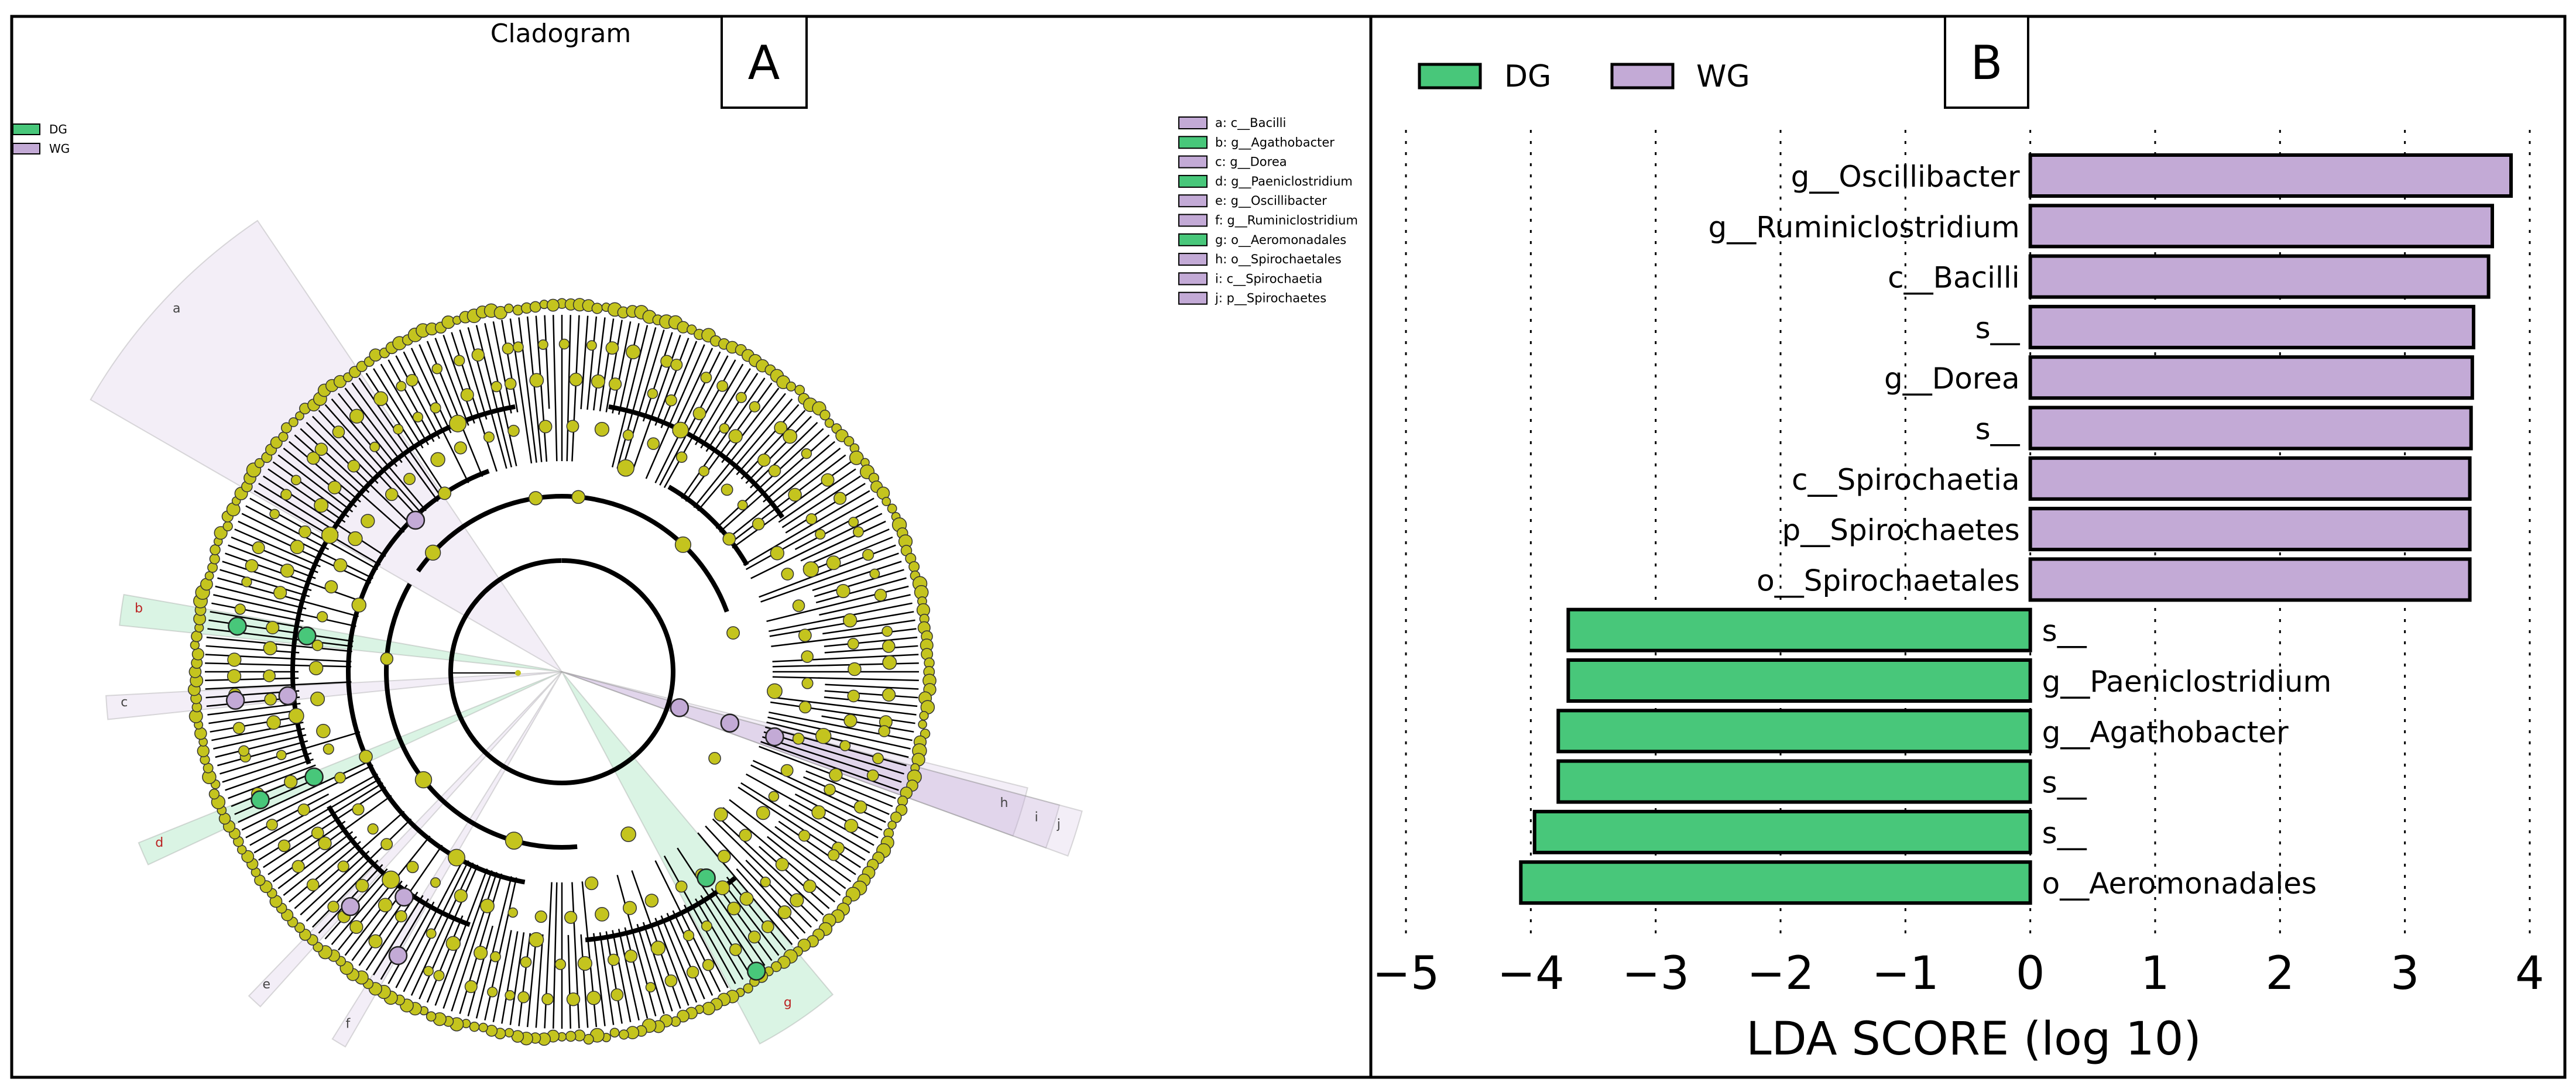 The width and height of the screenshot is (2576, 1089). Describe the element at coordinates (139, 608) in the screenshot. I see `clade-letter: b` at that location.